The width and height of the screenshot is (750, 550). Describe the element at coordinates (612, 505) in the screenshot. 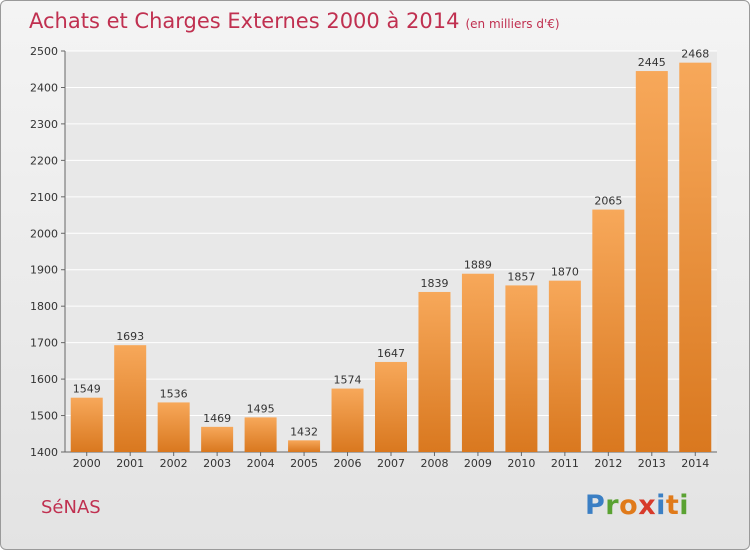

I see `logo-letter: r` at that location.